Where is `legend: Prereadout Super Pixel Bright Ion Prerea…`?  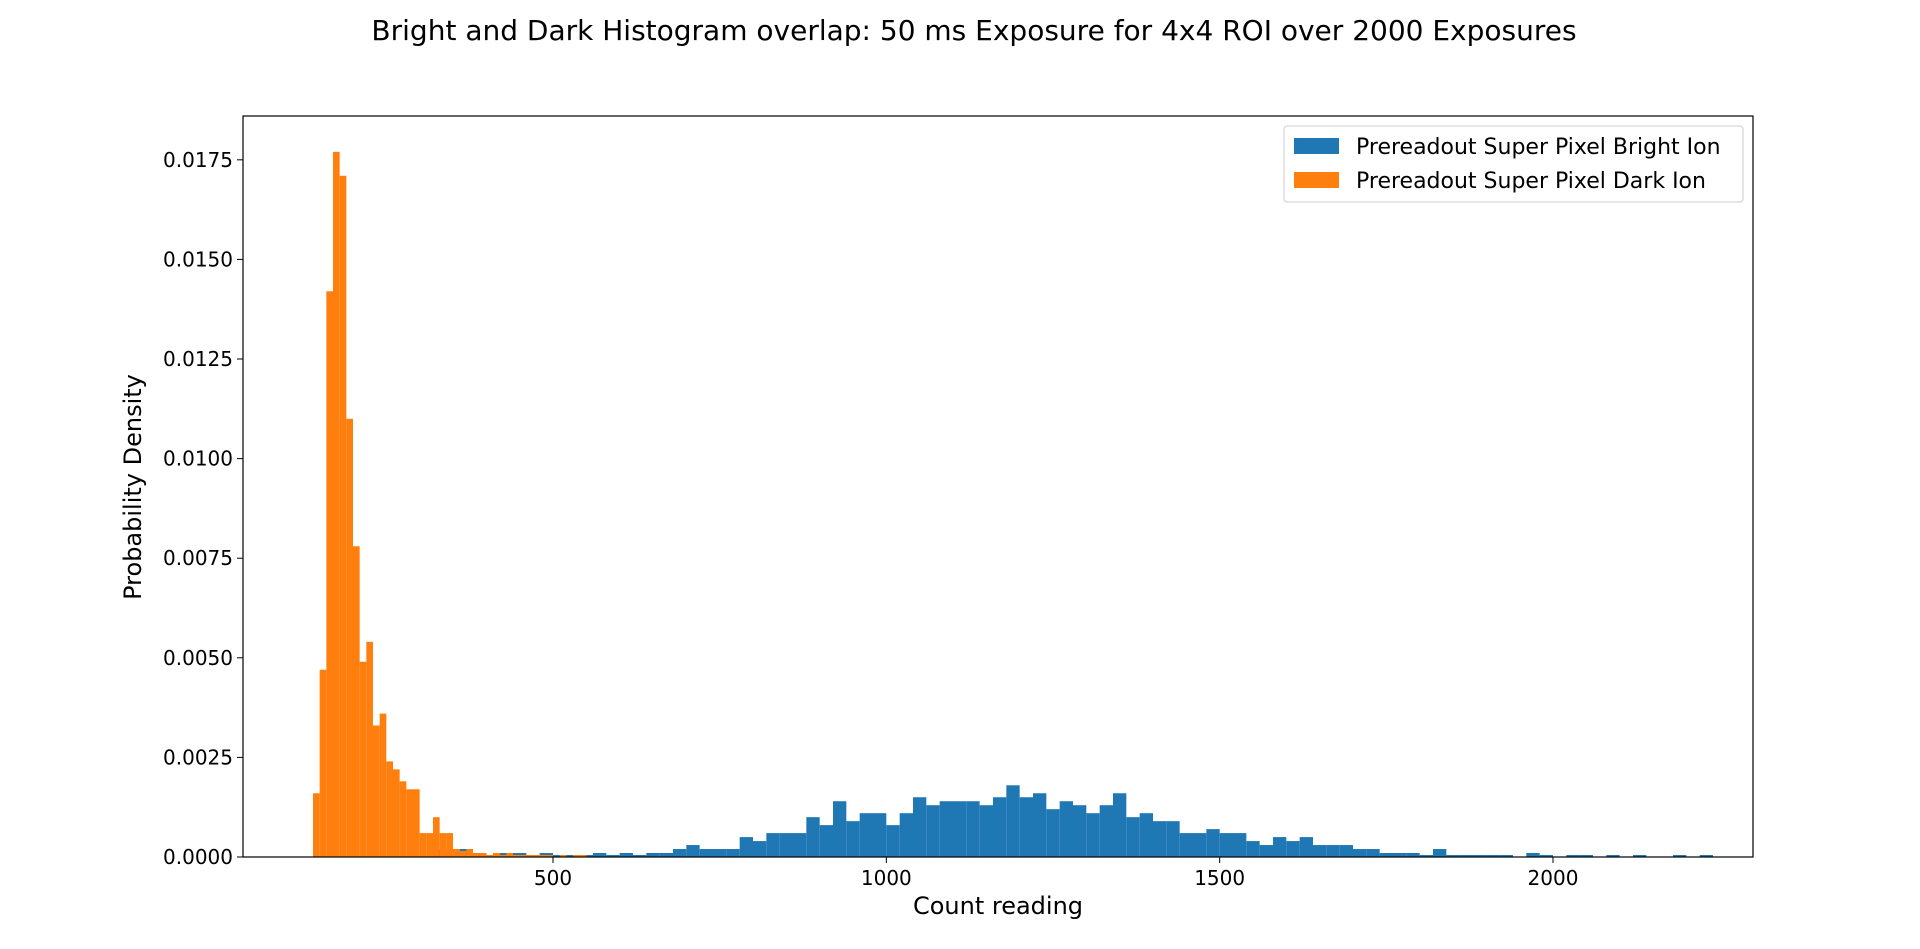 legend: Prereadout Super Pixel Bright Ion Prerea… is located at coordinates (1513, 164).